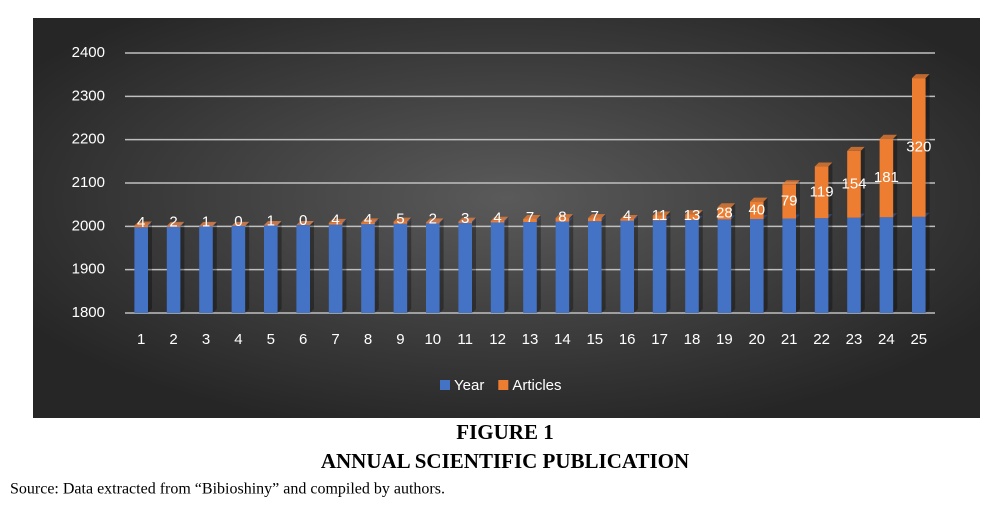  I want to click on x-tick-label: 21, so click(789, 339).